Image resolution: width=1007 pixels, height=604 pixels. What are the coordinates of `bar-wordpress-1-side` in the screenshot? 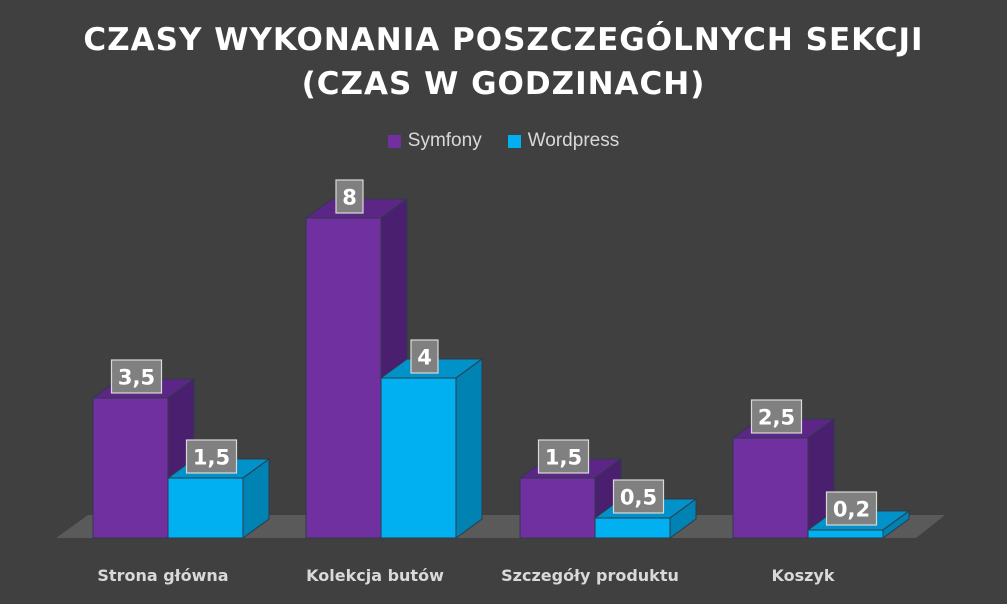 It's located at (469, 448).